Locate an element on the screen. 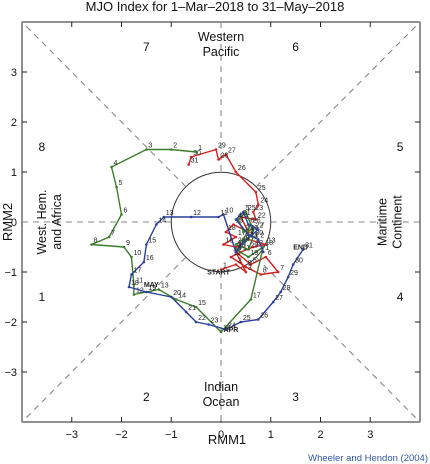  data-point-label: 2 is located at coordinates (262, 236).